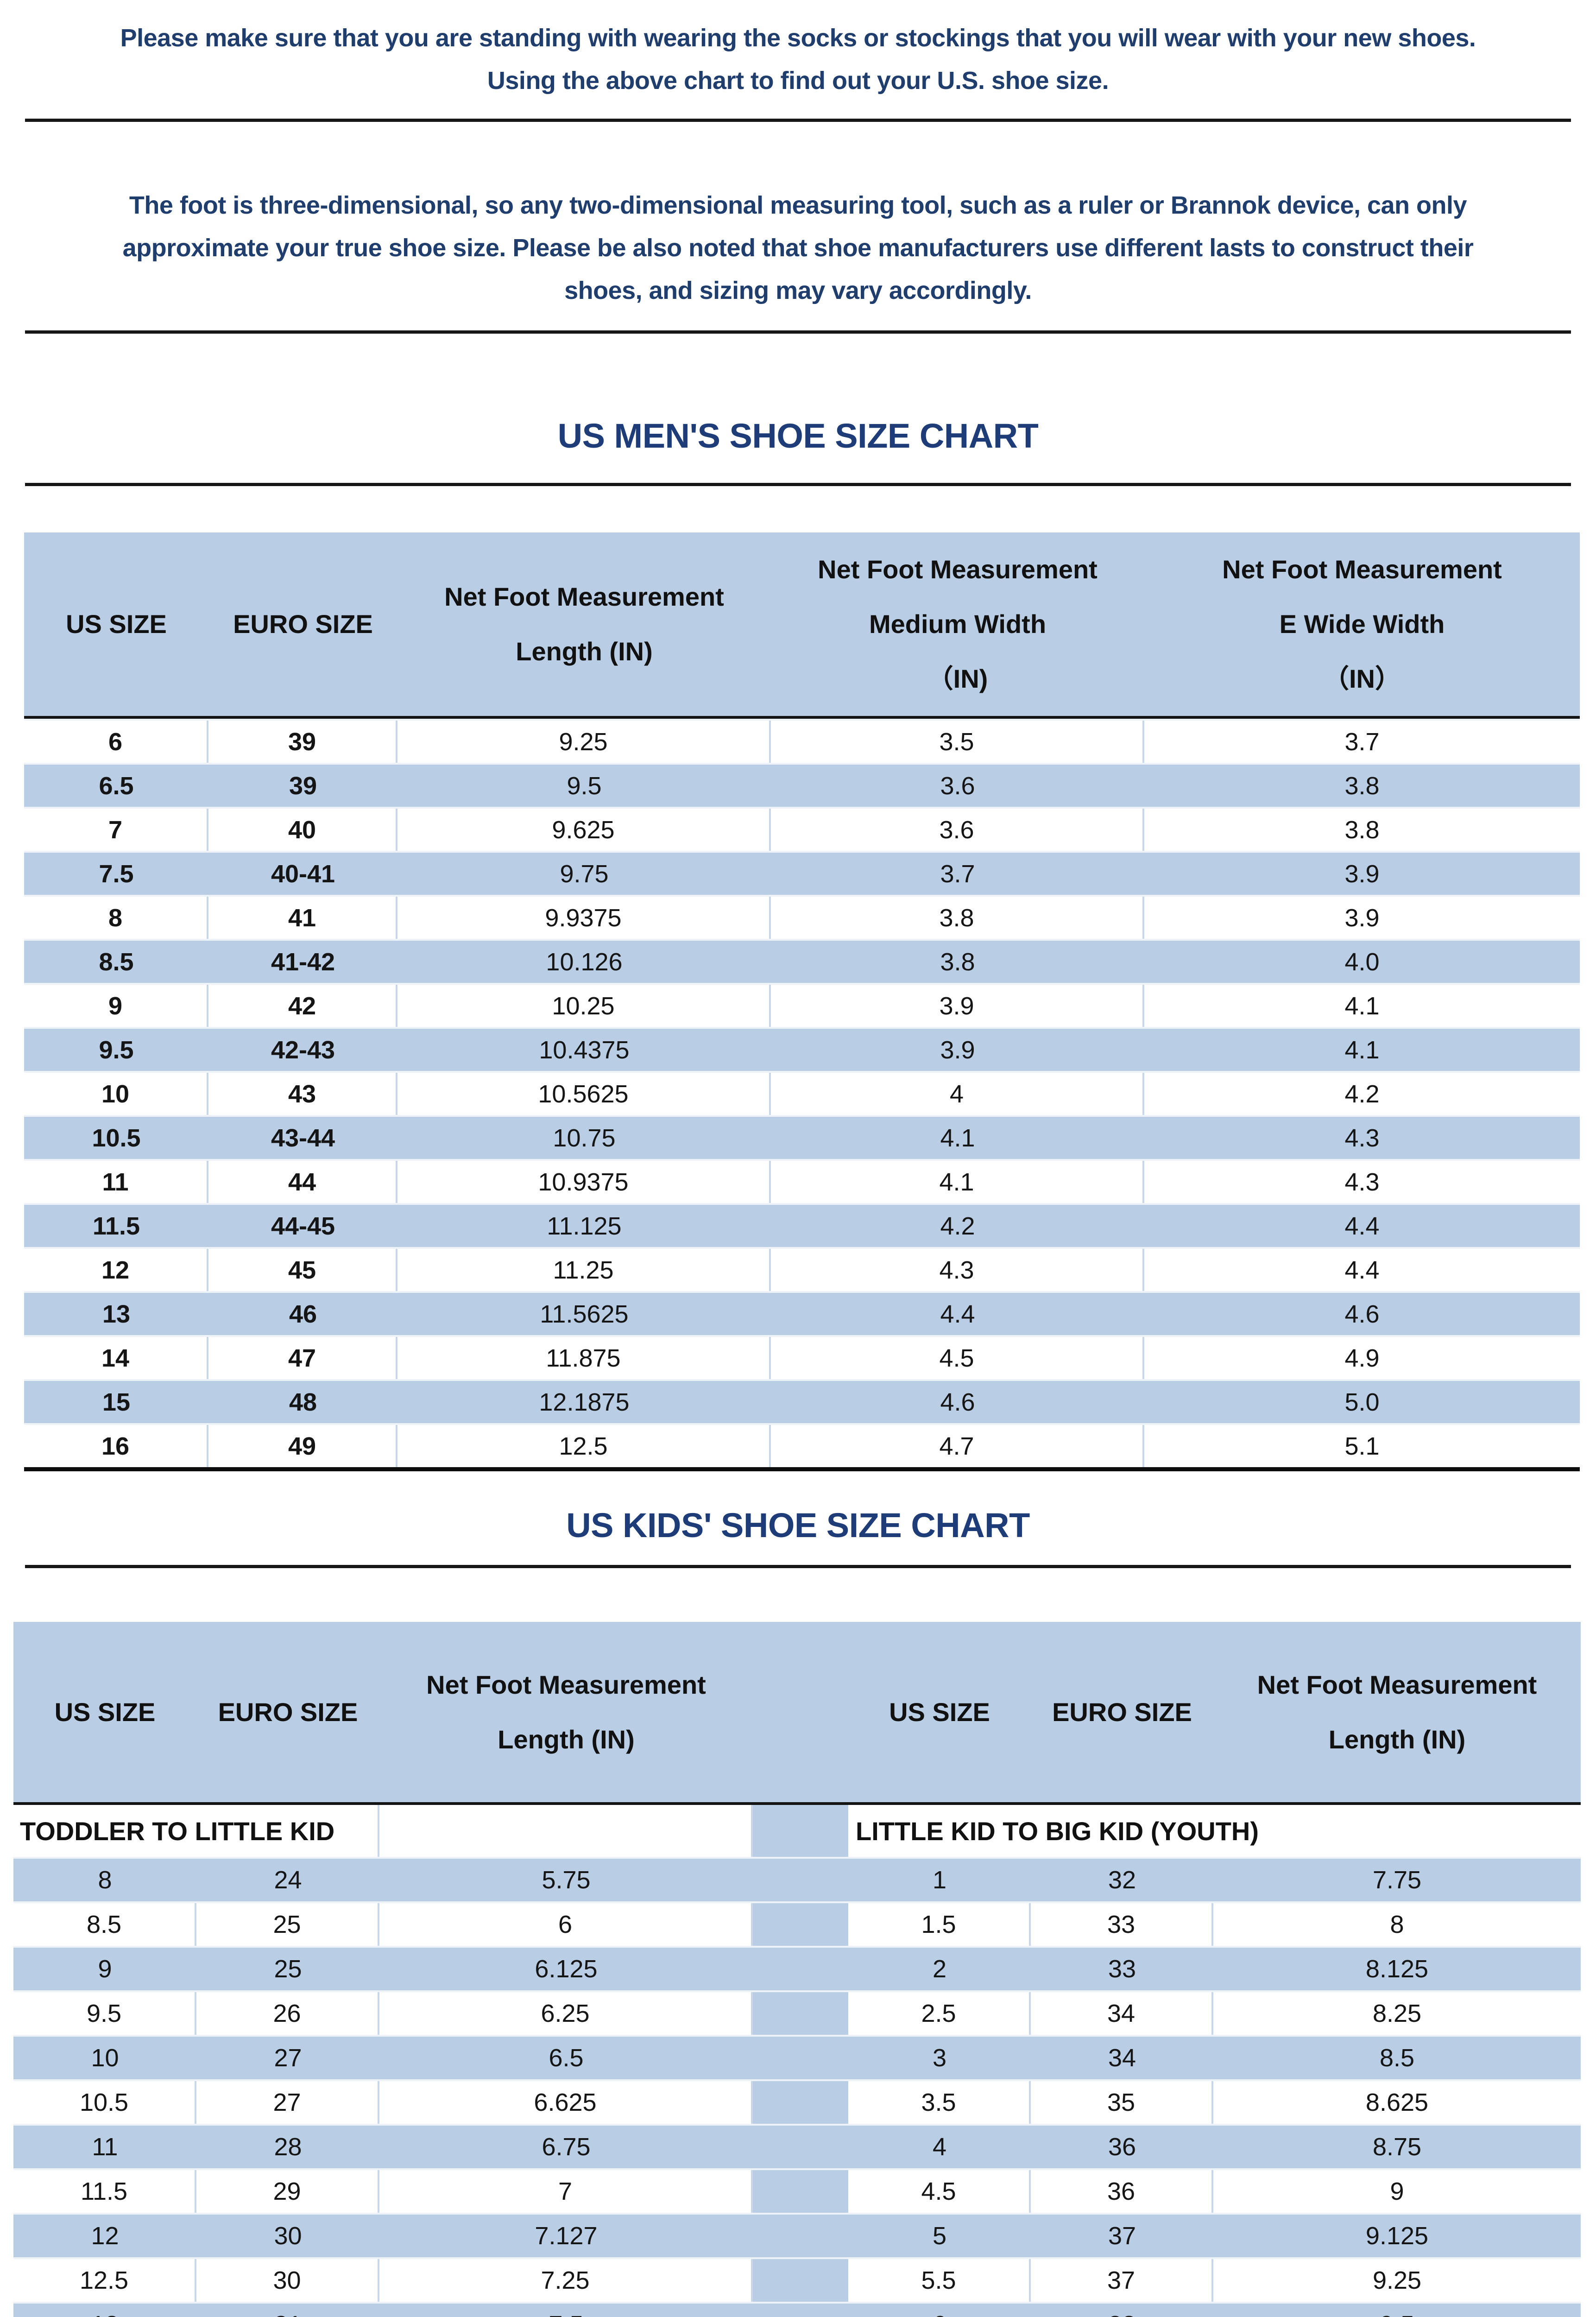  I want to click on kids-table-cell: 24, so click(287, 1880).